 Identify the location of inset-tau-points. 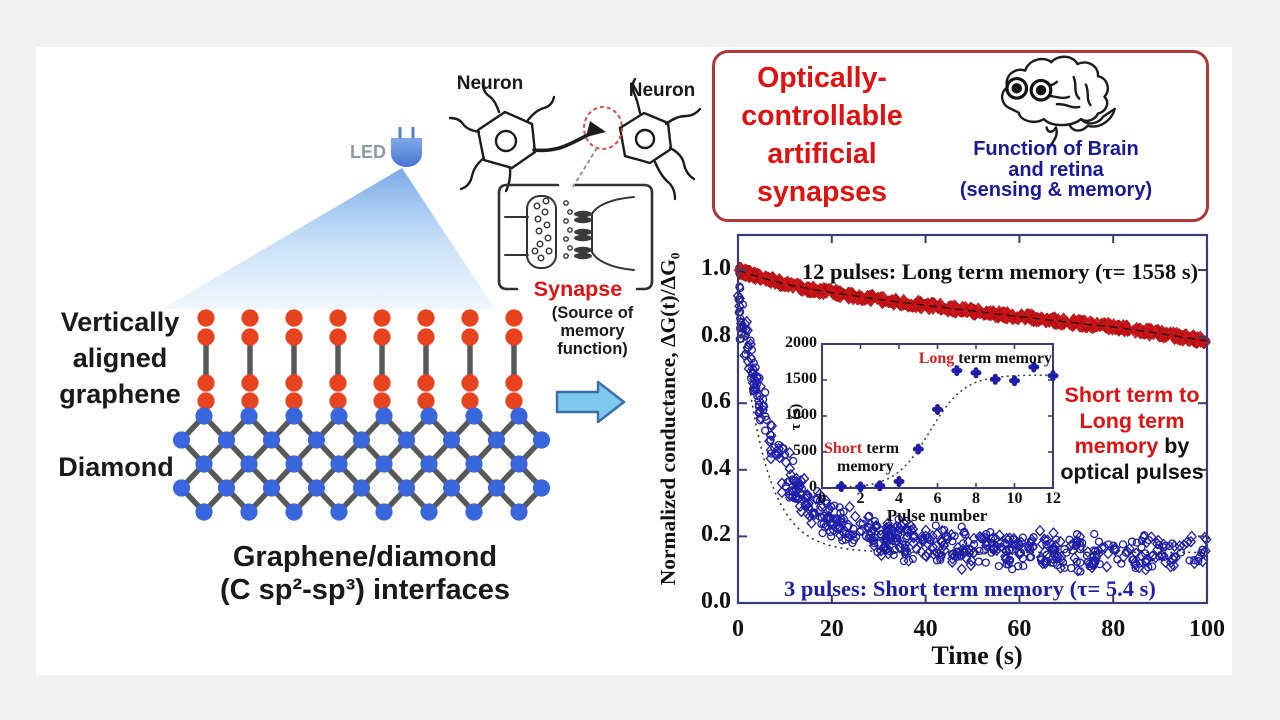
(947, 427).